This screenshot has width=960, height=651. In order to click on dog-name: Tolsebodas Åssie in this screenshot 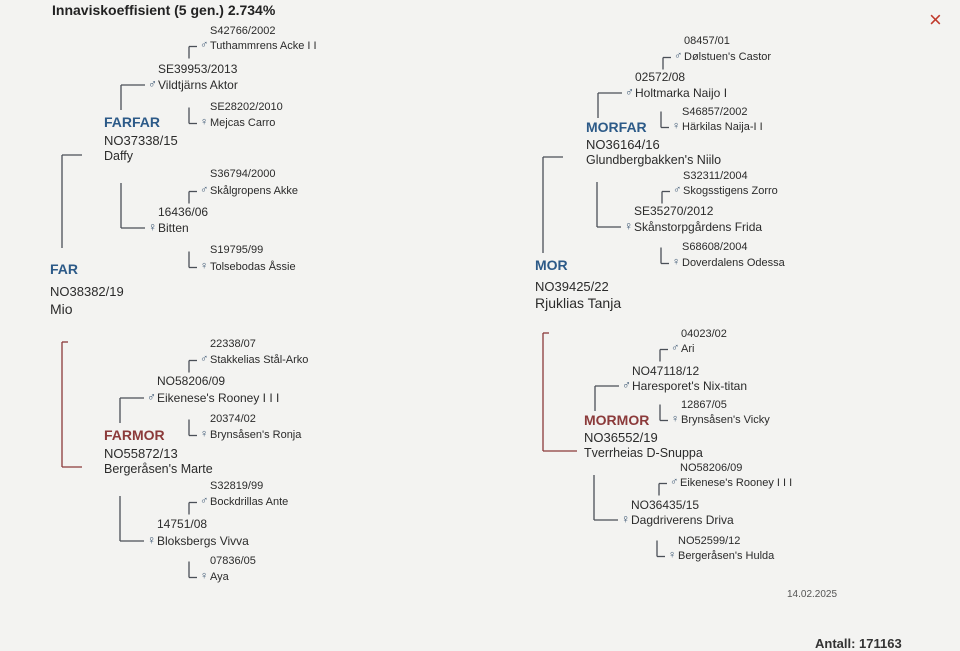, I will do `click(253, 267)`.